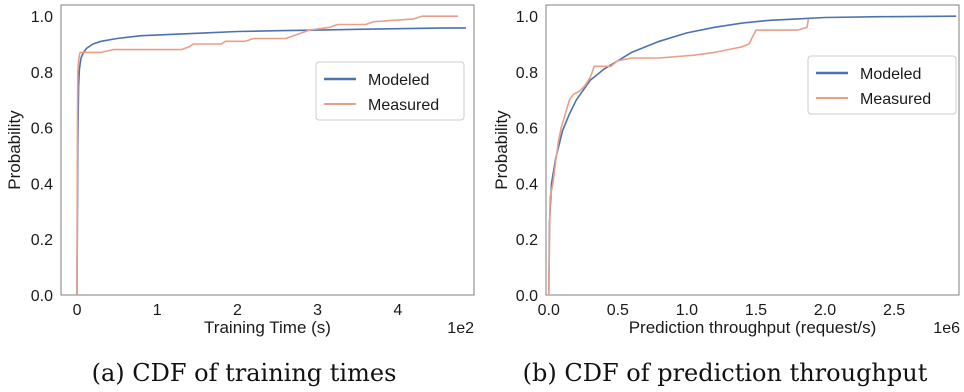 The height and width of the screenshot is (392, 964). Describe the element at coordinates (825, 310) in the screenshot. I see `x-tick-label: 2.0` at that location.